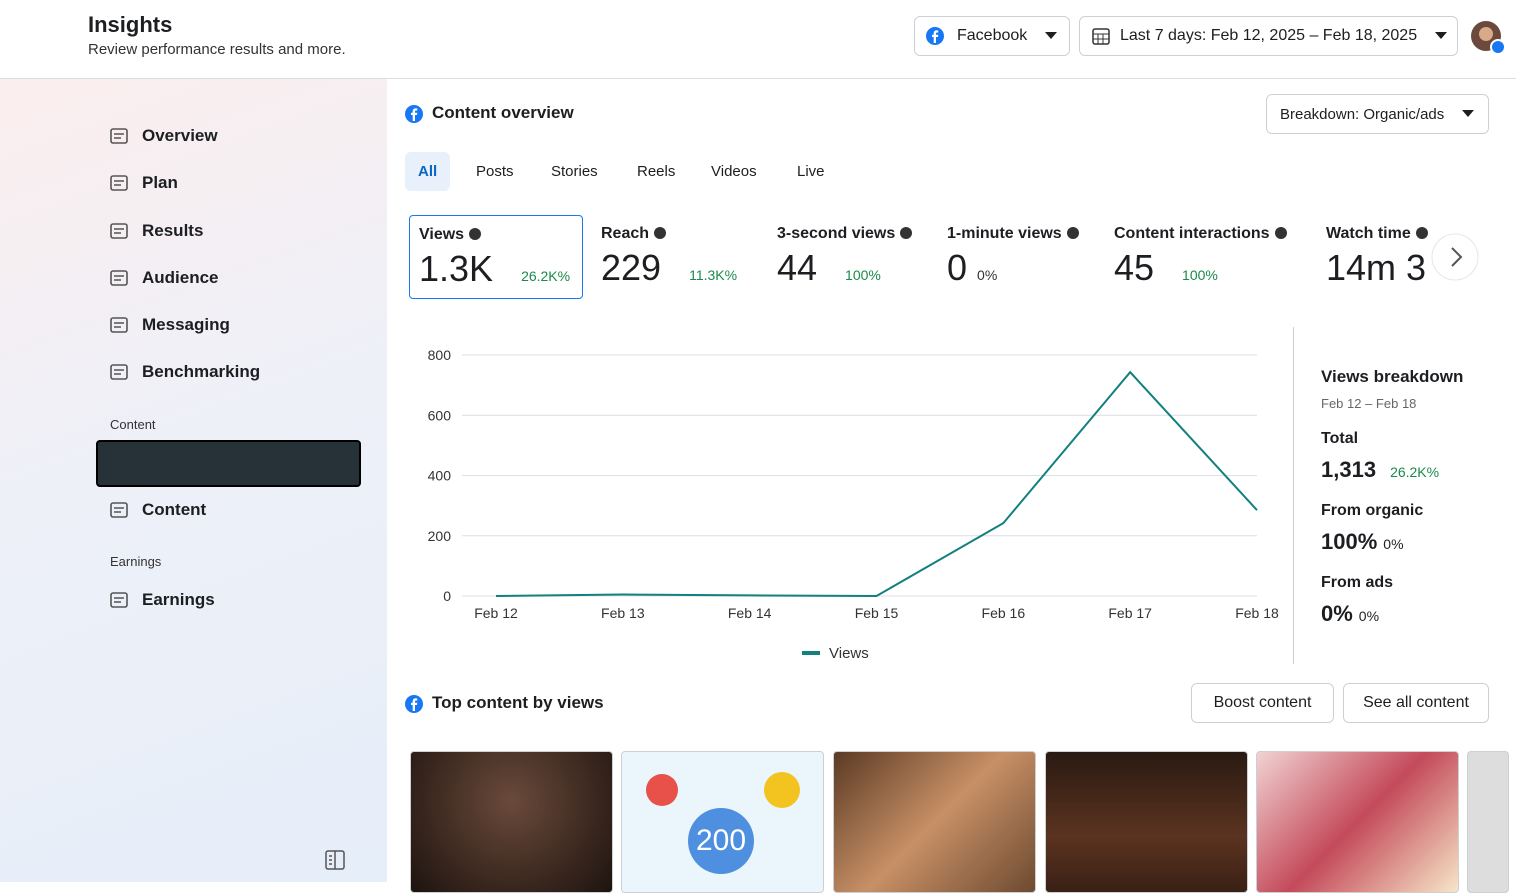 This screenshot has width=1516, height=893. I want to click on metric-value: 45, so click(1134, 267).